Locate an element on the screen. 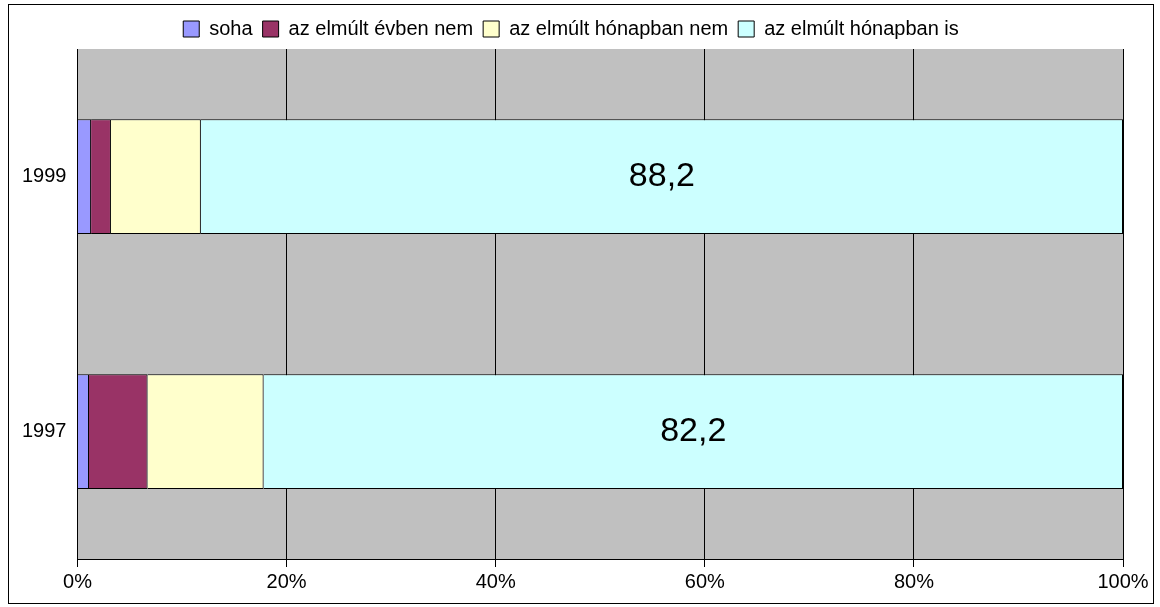 The height and width of the screenshot is (607, 1160). x-tick-label: 20% is located at coordinates (286, 580).